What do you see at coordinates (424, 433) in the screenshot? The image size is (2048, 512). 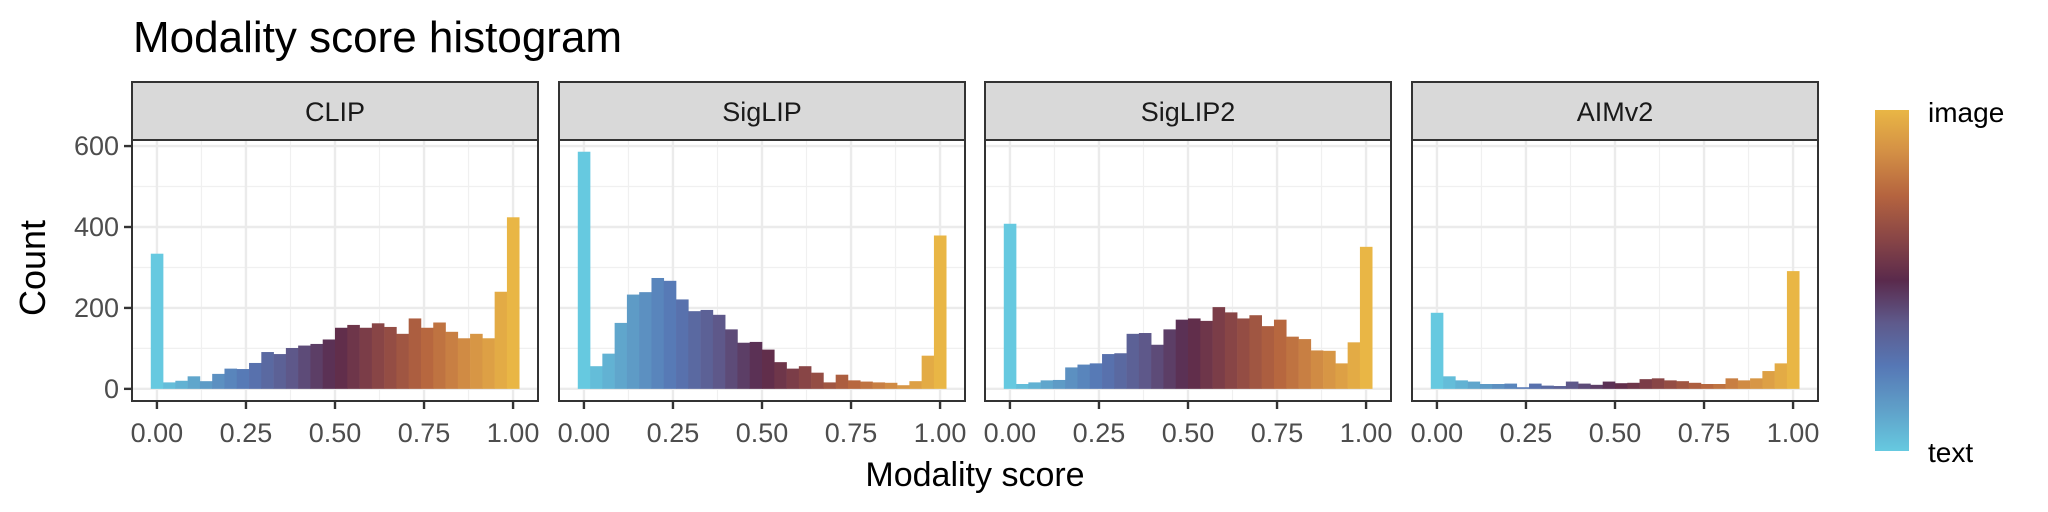 I see `x-tick-label: 0.75` at bounding box center [424, 433].